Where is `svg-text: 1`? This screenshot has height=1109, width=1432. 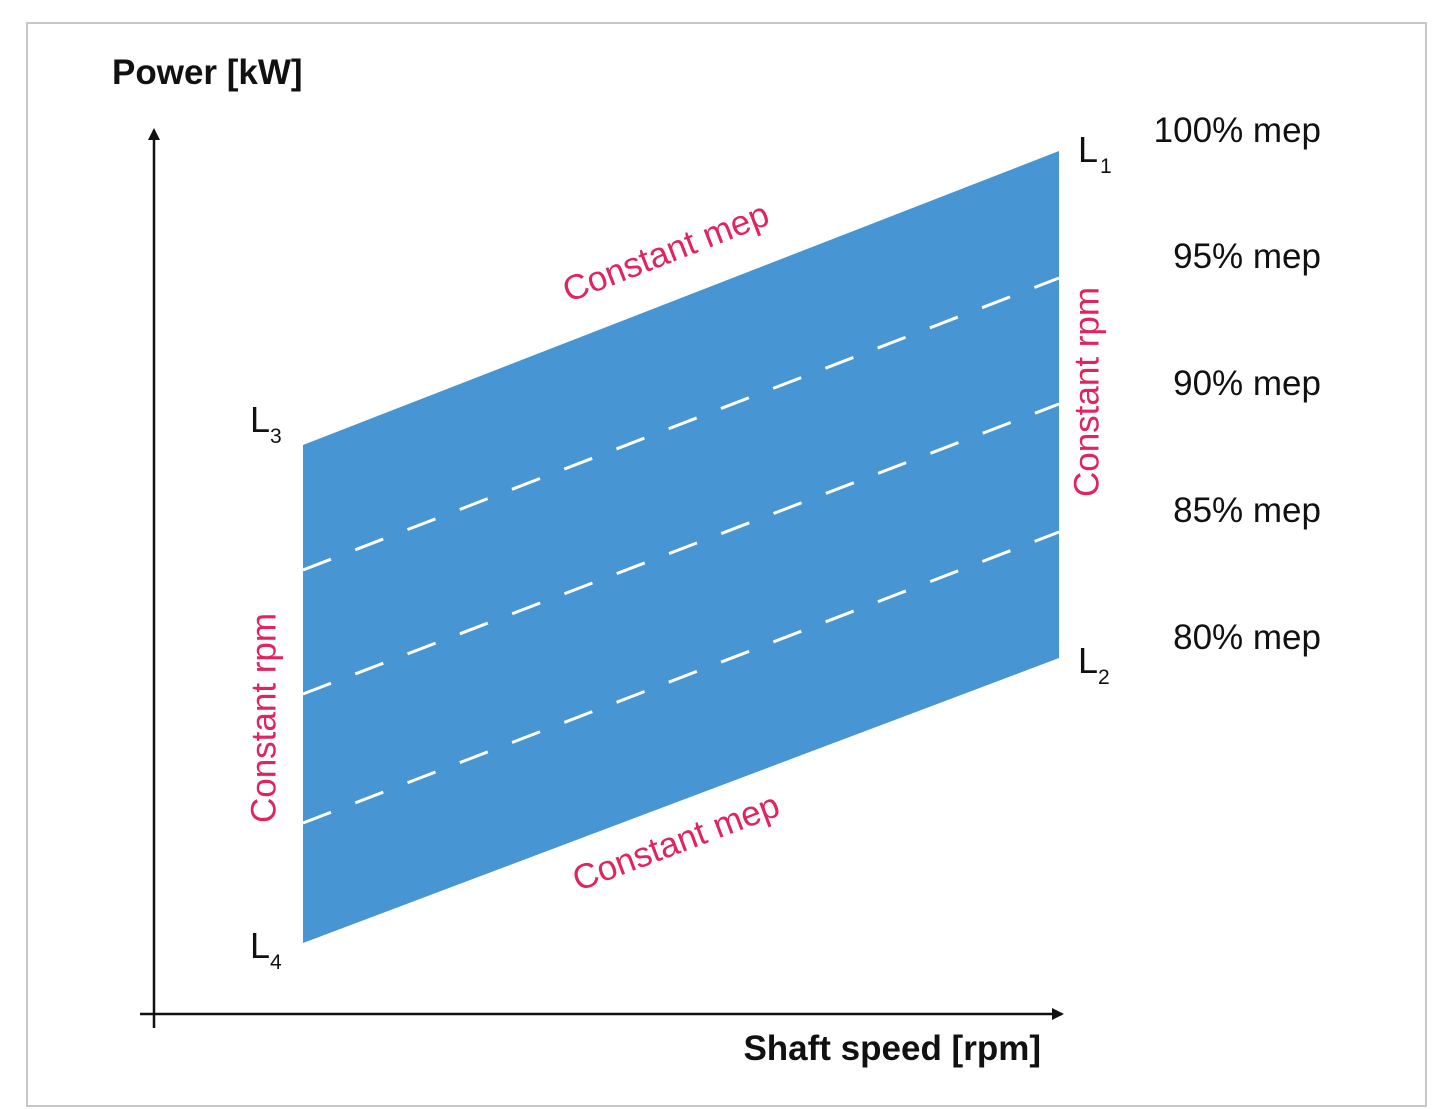 svg-text: 1 is located at coordinates (1106, 166).